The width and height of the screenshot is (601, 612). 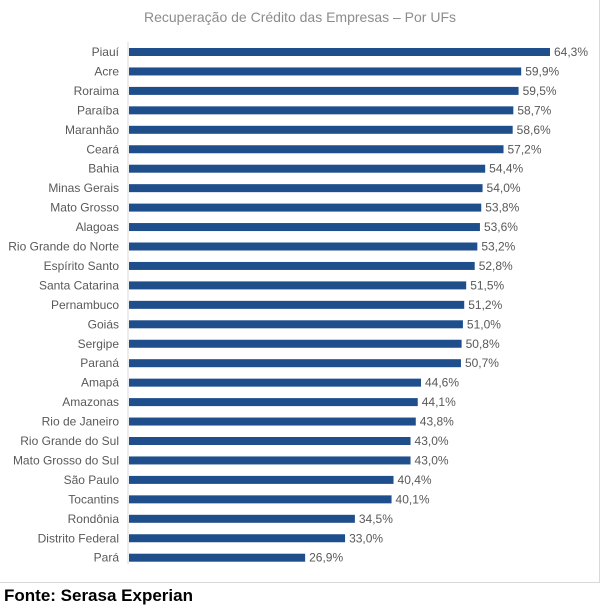 I want to click on data-label: 53,8%, so click(x=502, y=208).